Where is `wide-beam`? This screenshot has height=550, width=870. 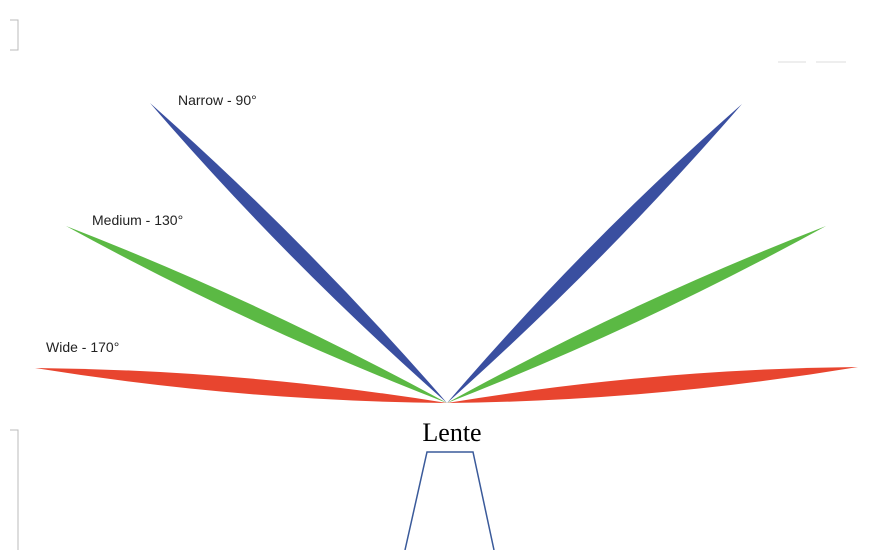
wide-beam is located at coordinates (446, 385).